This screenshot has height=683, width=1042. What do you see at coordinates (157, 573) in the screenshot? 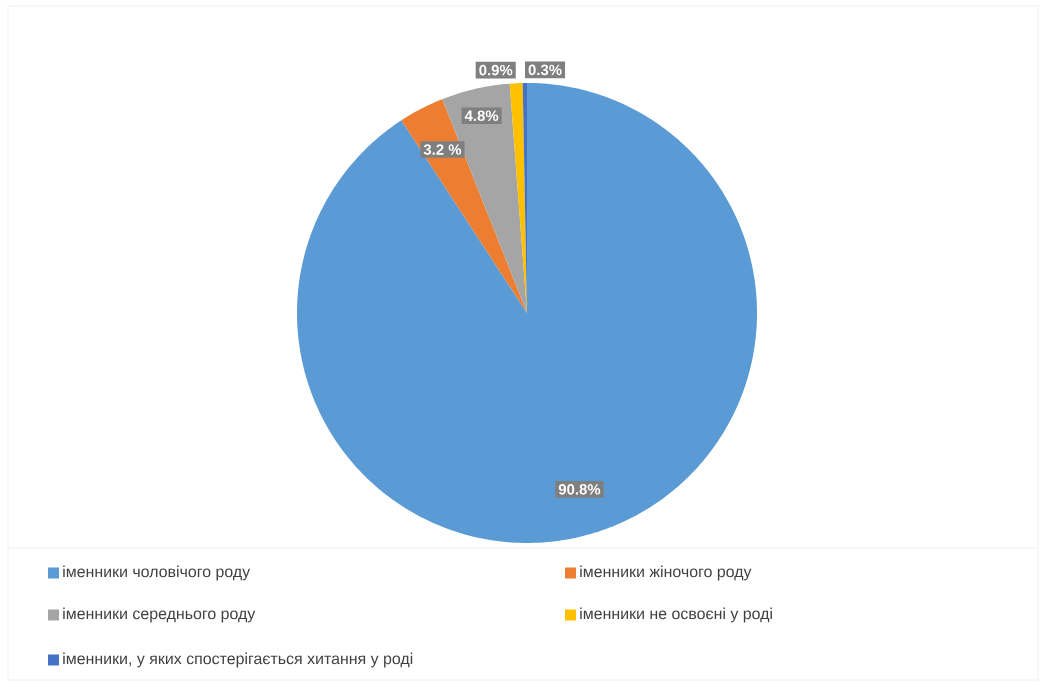
I see `legend-label: іменники чоловічого роду` at bounding box center [157, 573].